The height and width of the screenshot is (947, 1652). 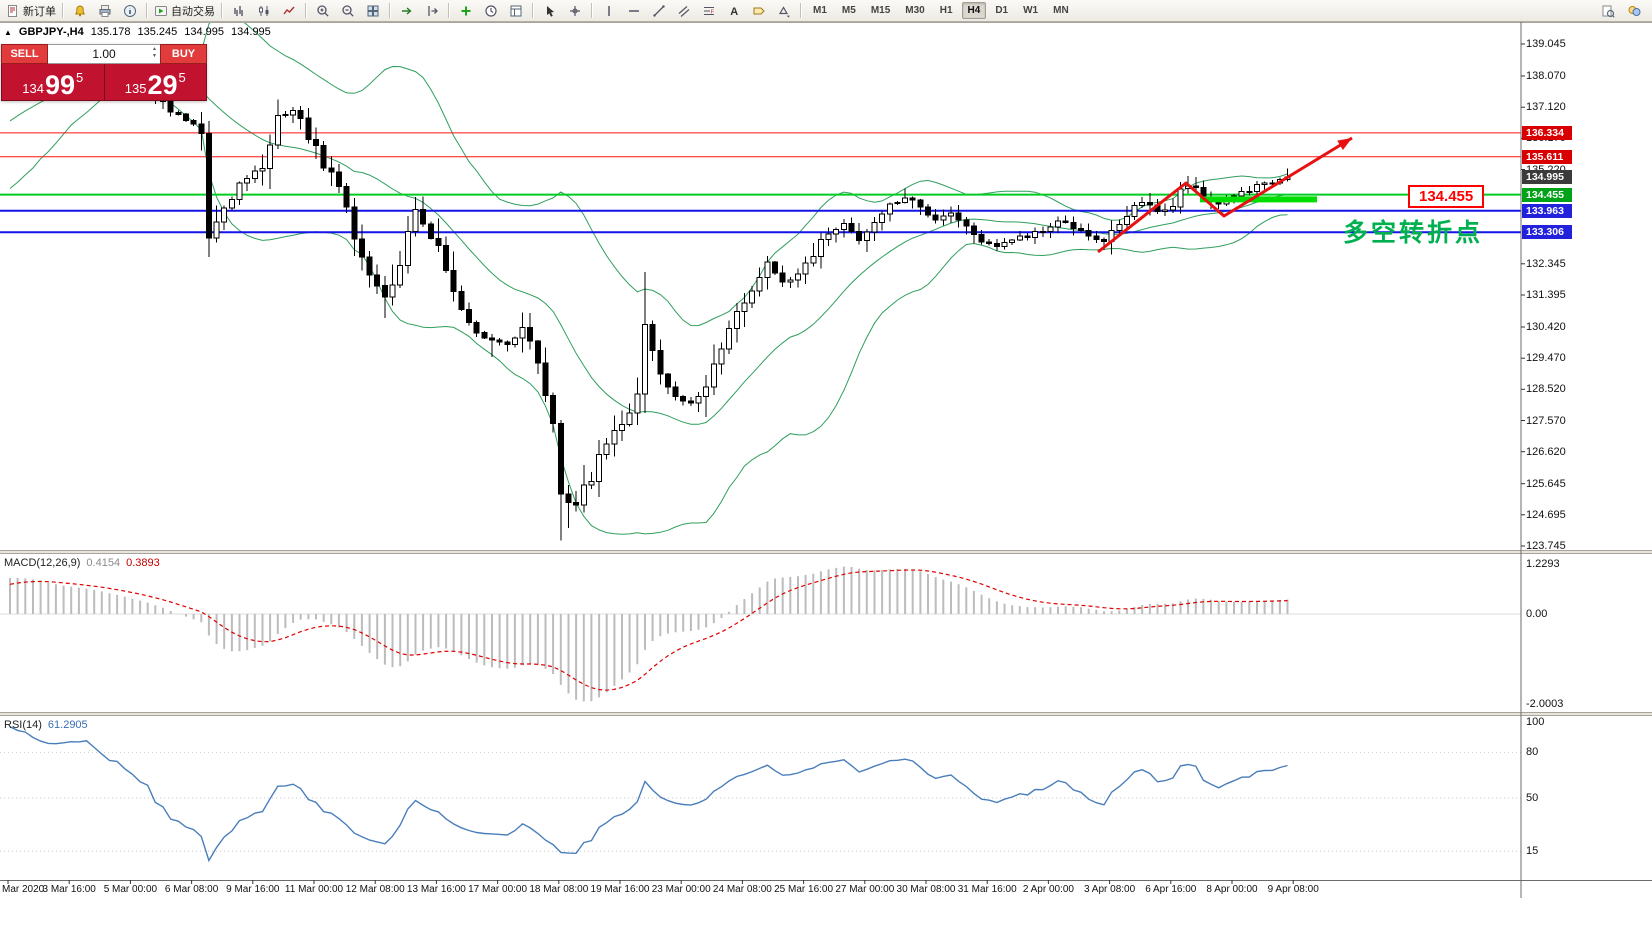 I want to click on one-click-trading-panel: SELL 1.00 ▲ ▼ BUY 134 99 5 135 29 5, so click(x=104, y=72).